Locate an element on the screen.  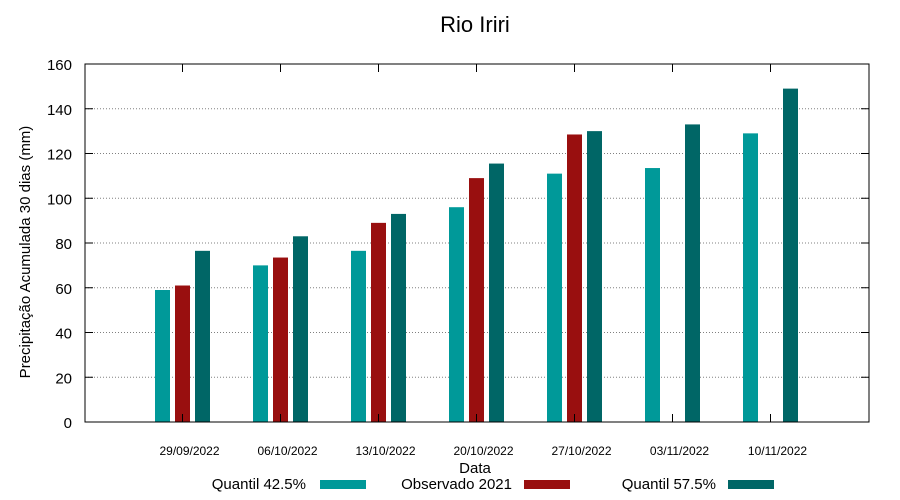
x-axis-label: Data is located at coordinates (475, 468).